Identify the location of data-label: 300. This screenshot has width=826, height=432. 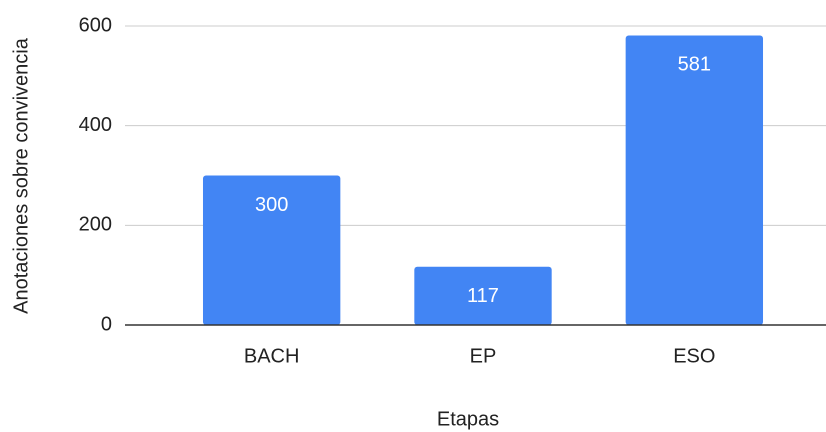
(271, 205).